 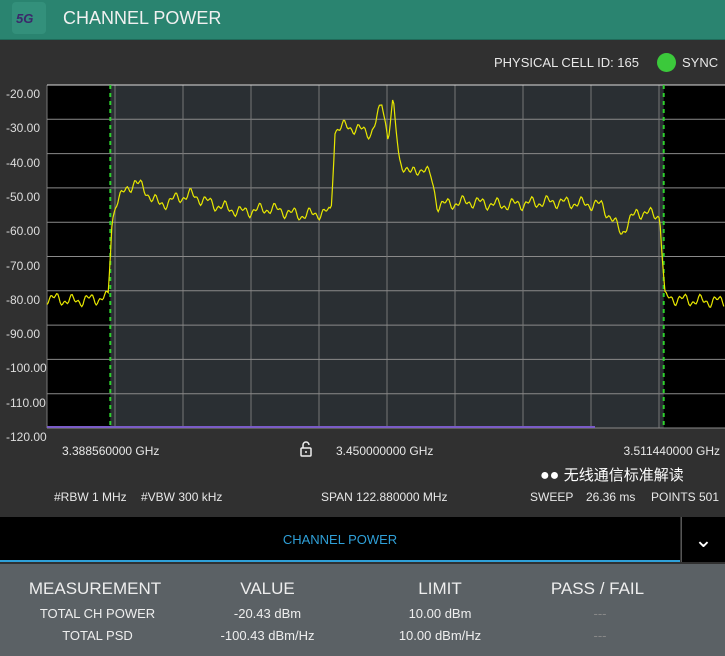 I want to click on measurement-selector: CHANNEL POWER, so click(x=340, y=539).